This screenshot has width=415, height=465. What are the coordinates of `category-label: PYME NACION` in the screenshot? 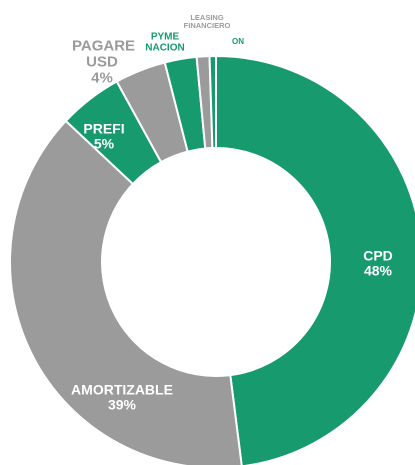 It's located at (165, 42).